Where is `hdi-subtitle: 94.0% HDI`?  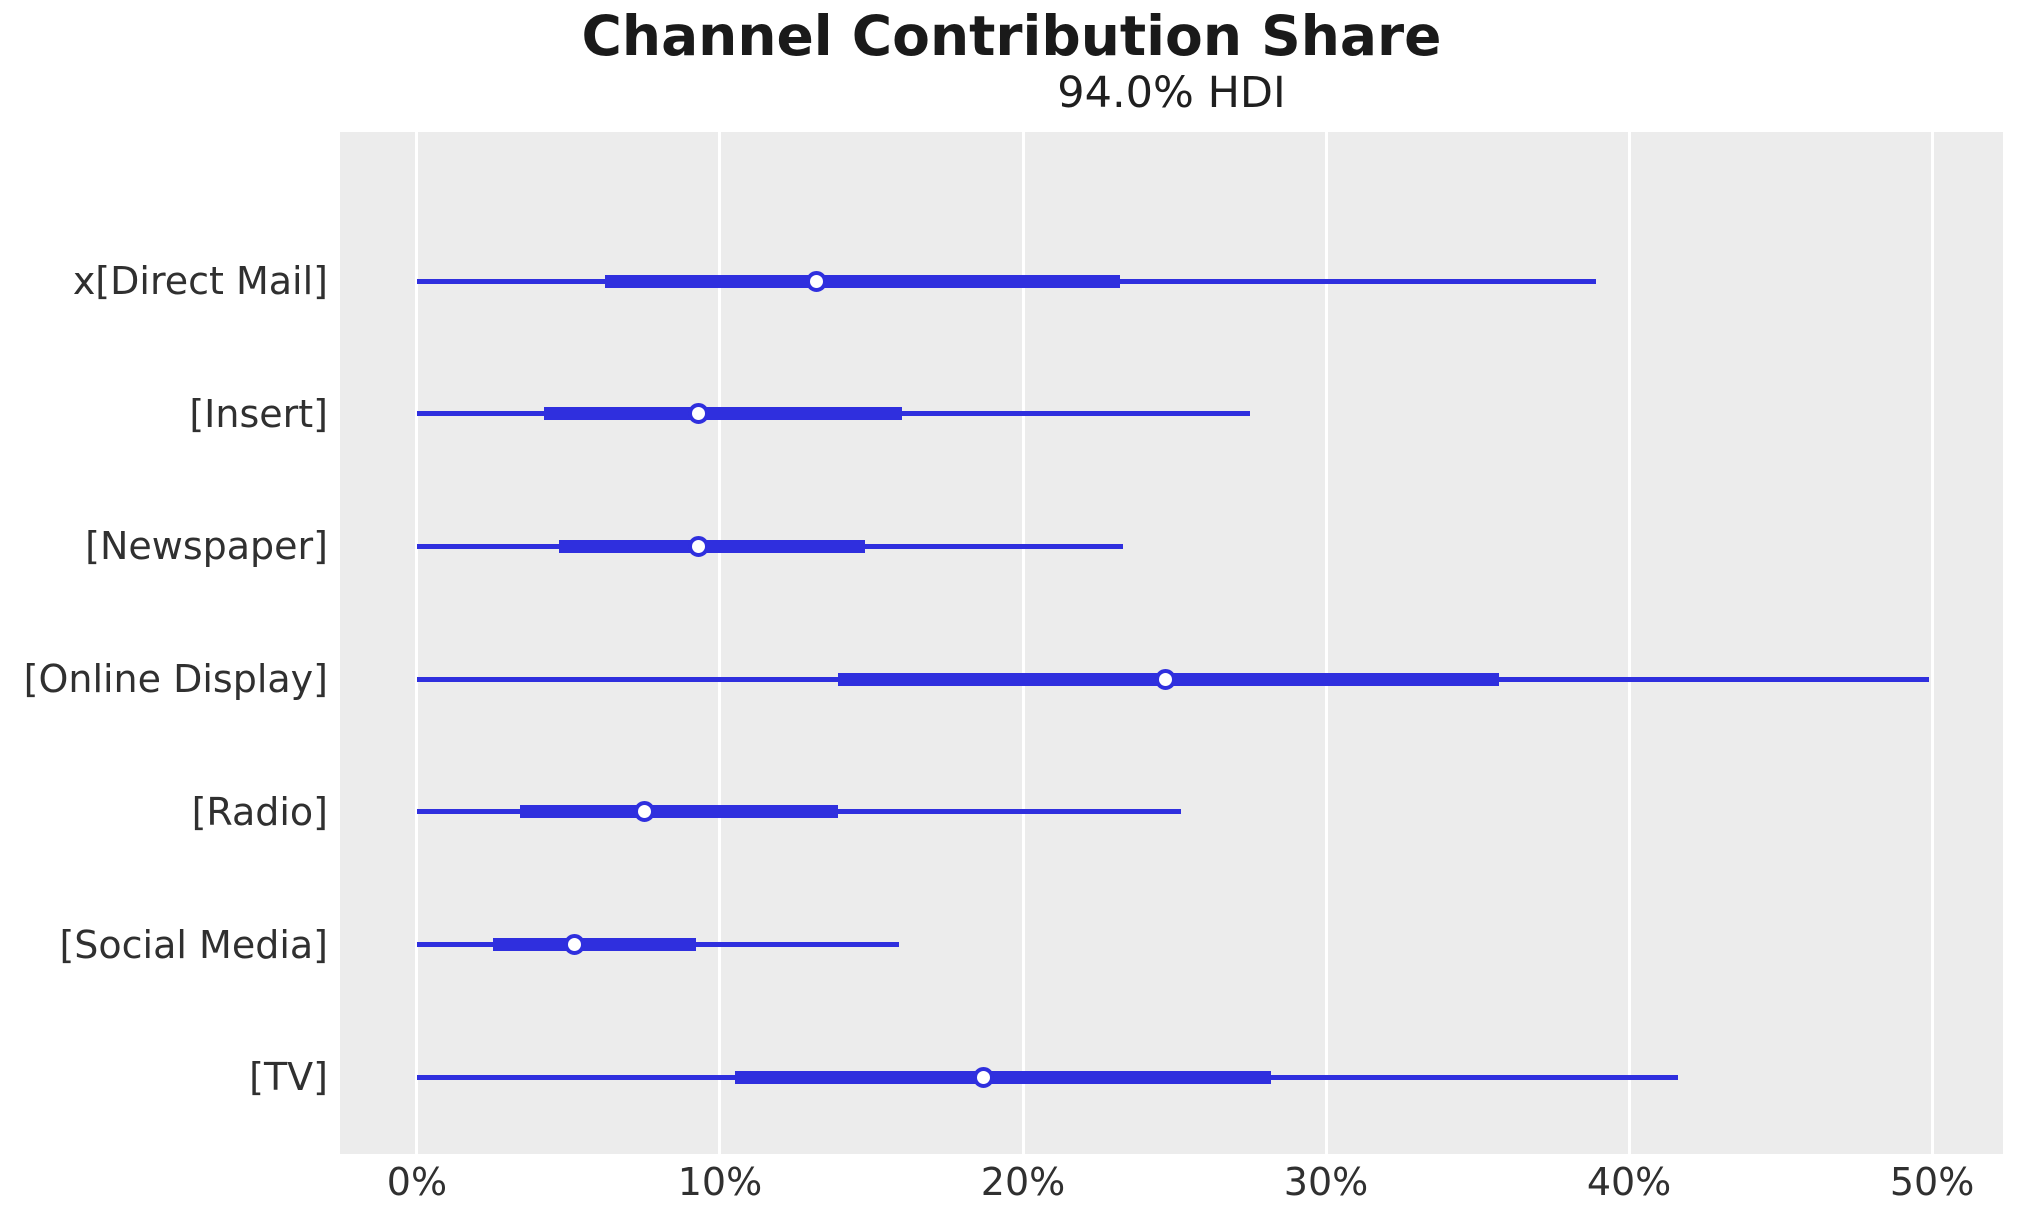
hdi-subtitle: 94.0% HDI is located at coordinates (1171, 93).